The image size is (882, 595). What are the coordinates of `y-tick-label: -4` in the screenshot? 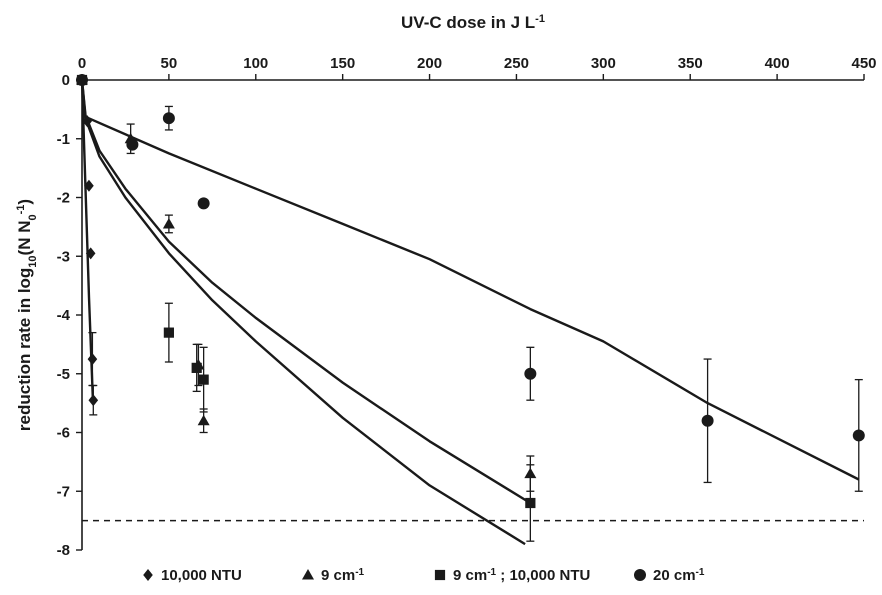 It's located at (64, 315).